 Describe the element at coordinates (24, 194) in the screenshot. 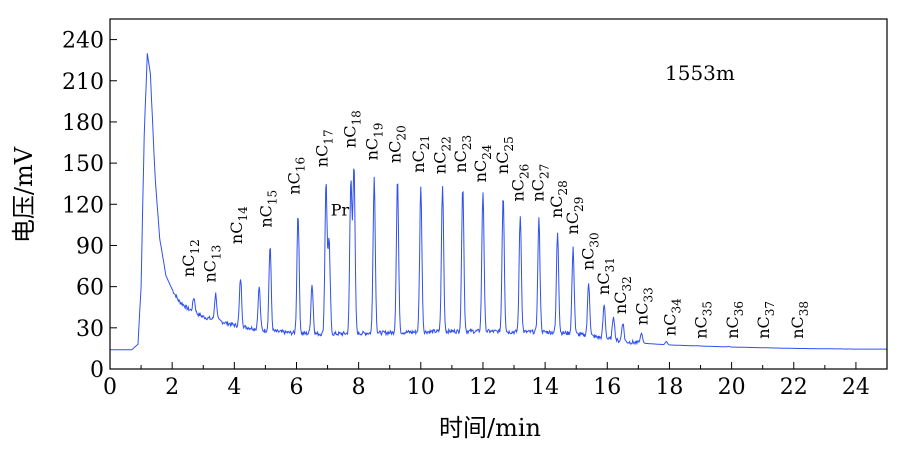

I see `y-axis-label: 电压/mV` at that location.